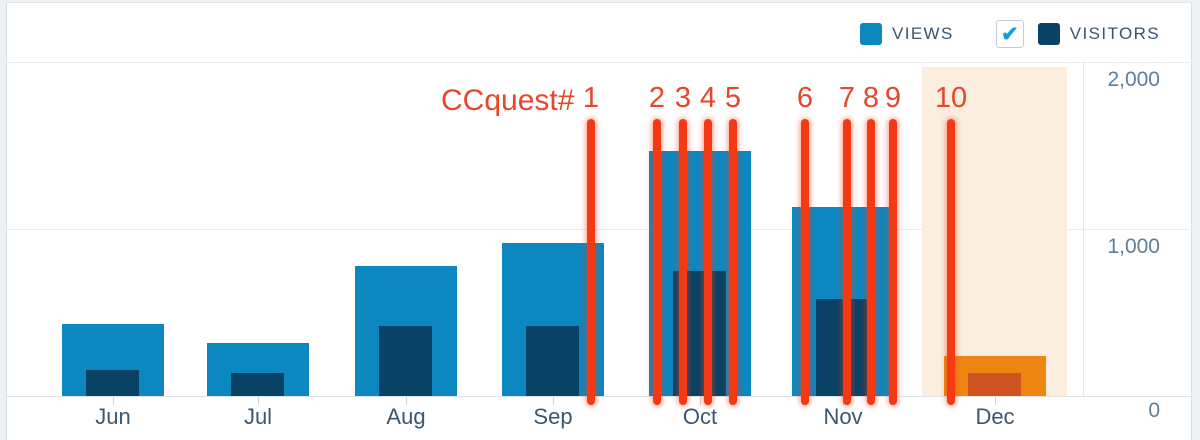 The image size is (1200, 440). Describe the element at coordinates (258, 416) in the screenshot. I see `month-label-jul: Jul` at that location.